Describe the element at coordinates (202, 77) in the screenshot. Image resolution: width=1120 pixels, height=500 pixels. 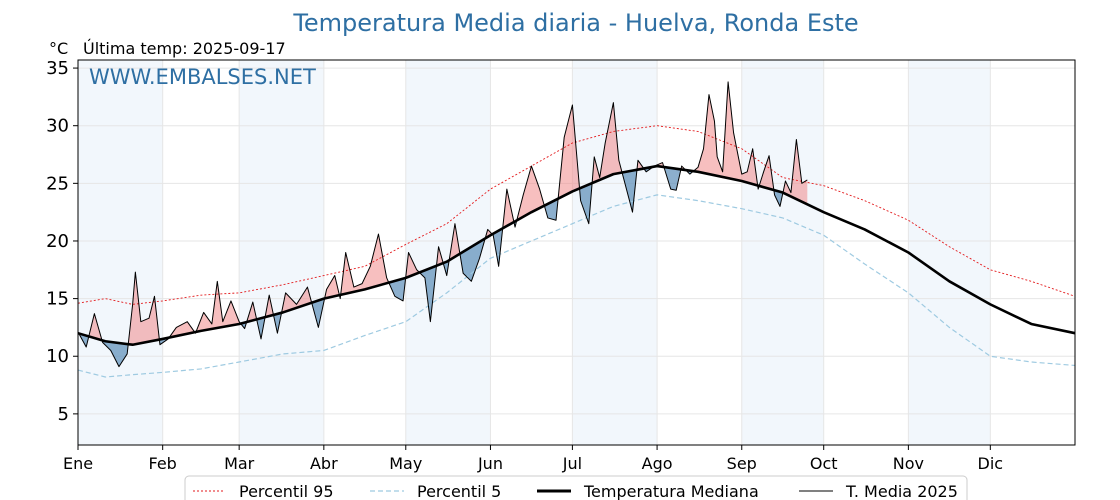
I see `watermark: WWW.EMBALSES.NET` at that location.